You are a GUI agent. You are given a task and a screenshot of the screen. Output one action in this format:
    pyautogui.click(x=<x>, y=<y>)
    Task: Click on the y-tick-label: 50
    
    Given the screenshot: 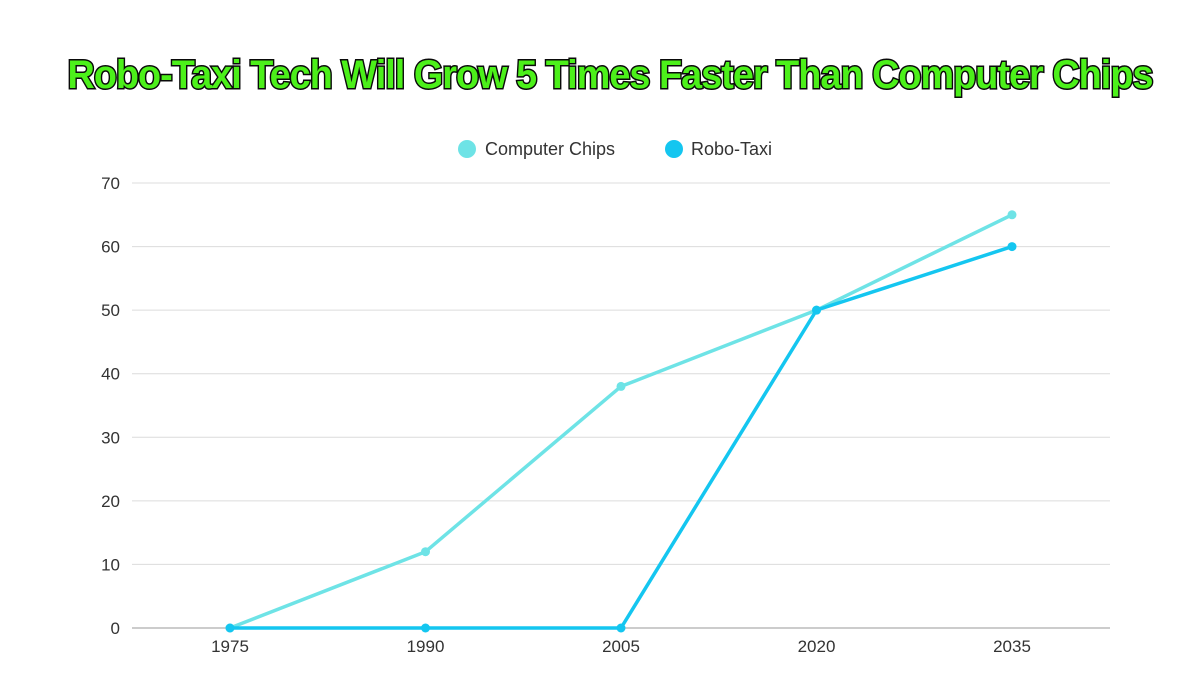 What is the action you would take?
    pyautogui.click(x=110, y=310)
    